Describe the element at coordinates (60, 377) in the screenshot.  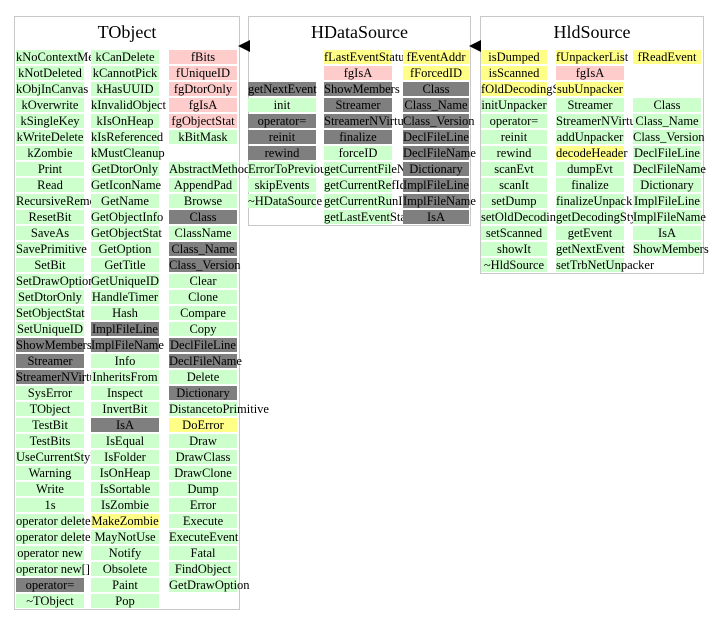
I see `member-cell: StreamerNVirtual` at that location.